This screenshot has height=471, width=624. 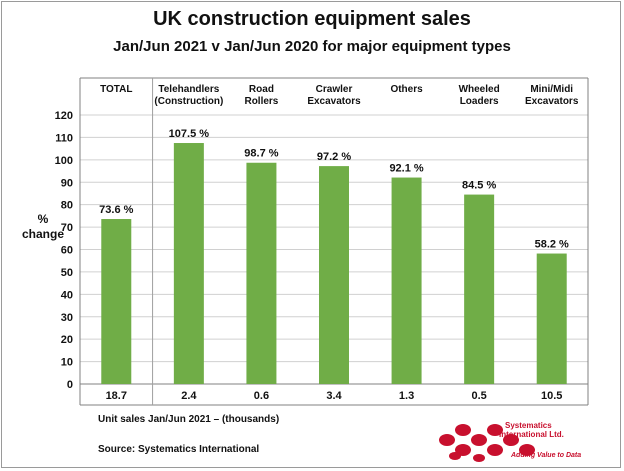 What do you see at coordinates (261, 154) in the screenshot?
I see `bar-value-label: 98.7 %` at bounding box center [261, 154].